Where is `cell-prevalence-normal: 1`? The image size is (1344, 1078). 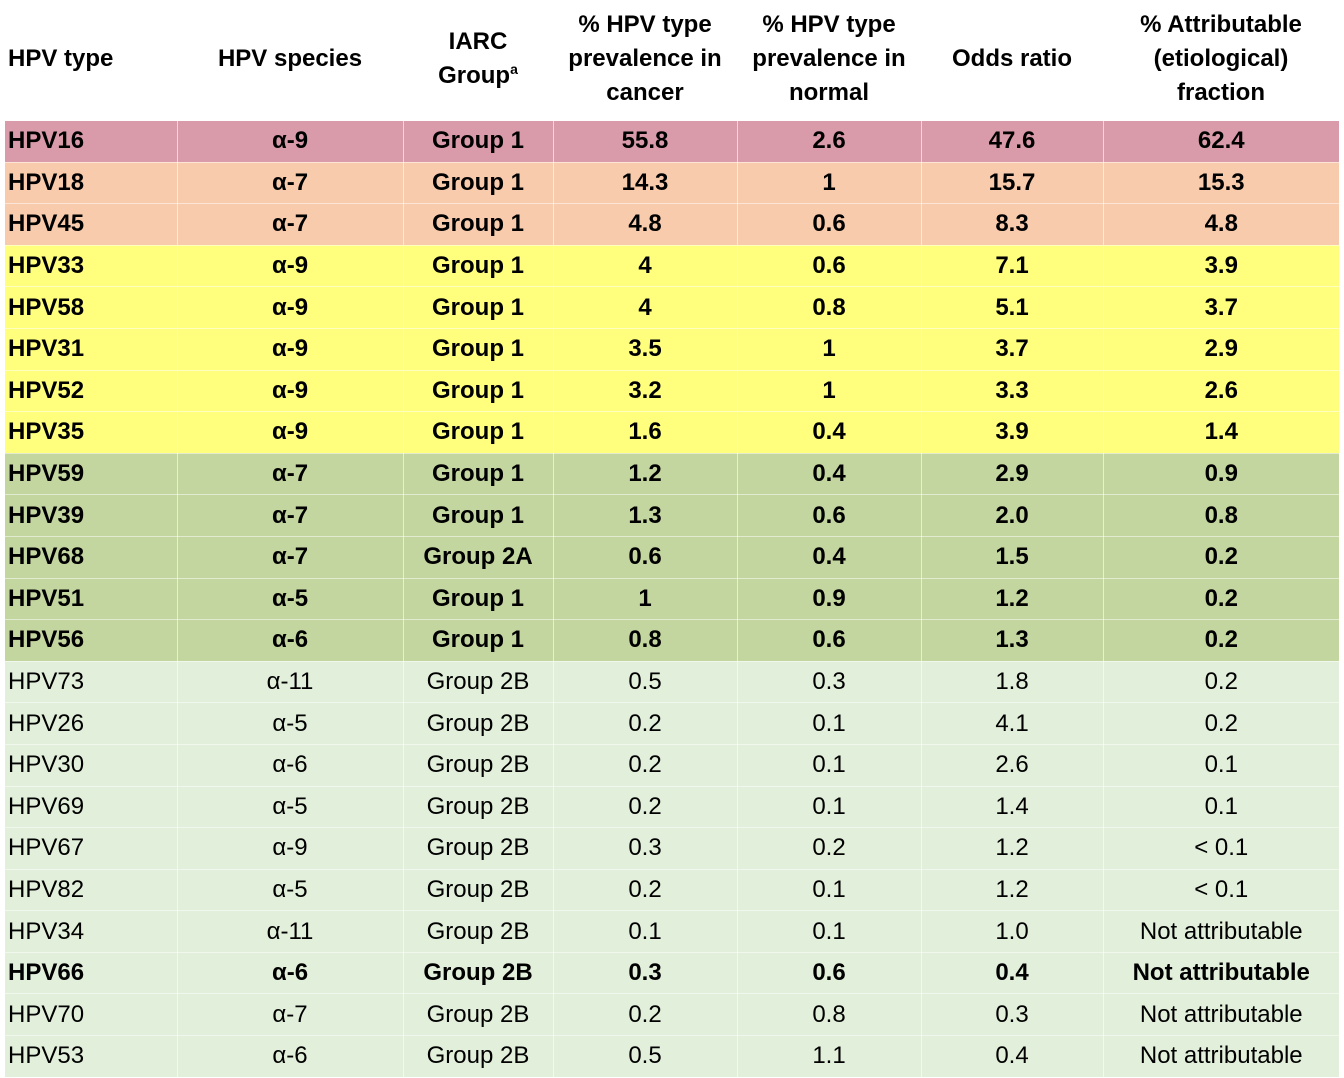
cell-prevalence-normal: 1 is located at coordinates (829, 183).